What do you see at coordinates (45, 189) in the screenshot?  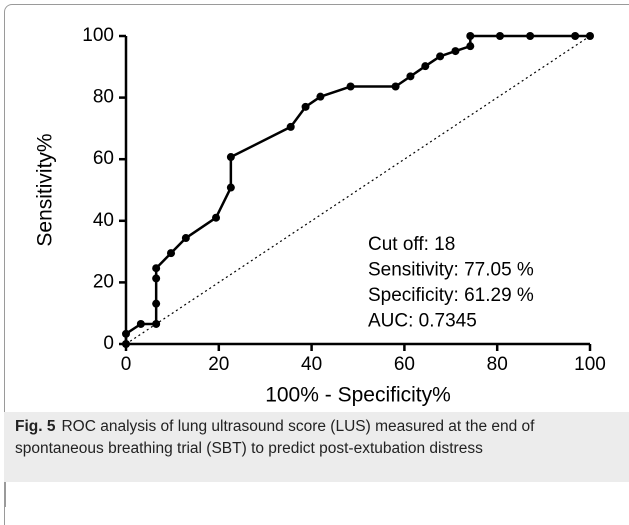 I see `y-axis-label: Sensitivity%` at bounding box center [45, 189].